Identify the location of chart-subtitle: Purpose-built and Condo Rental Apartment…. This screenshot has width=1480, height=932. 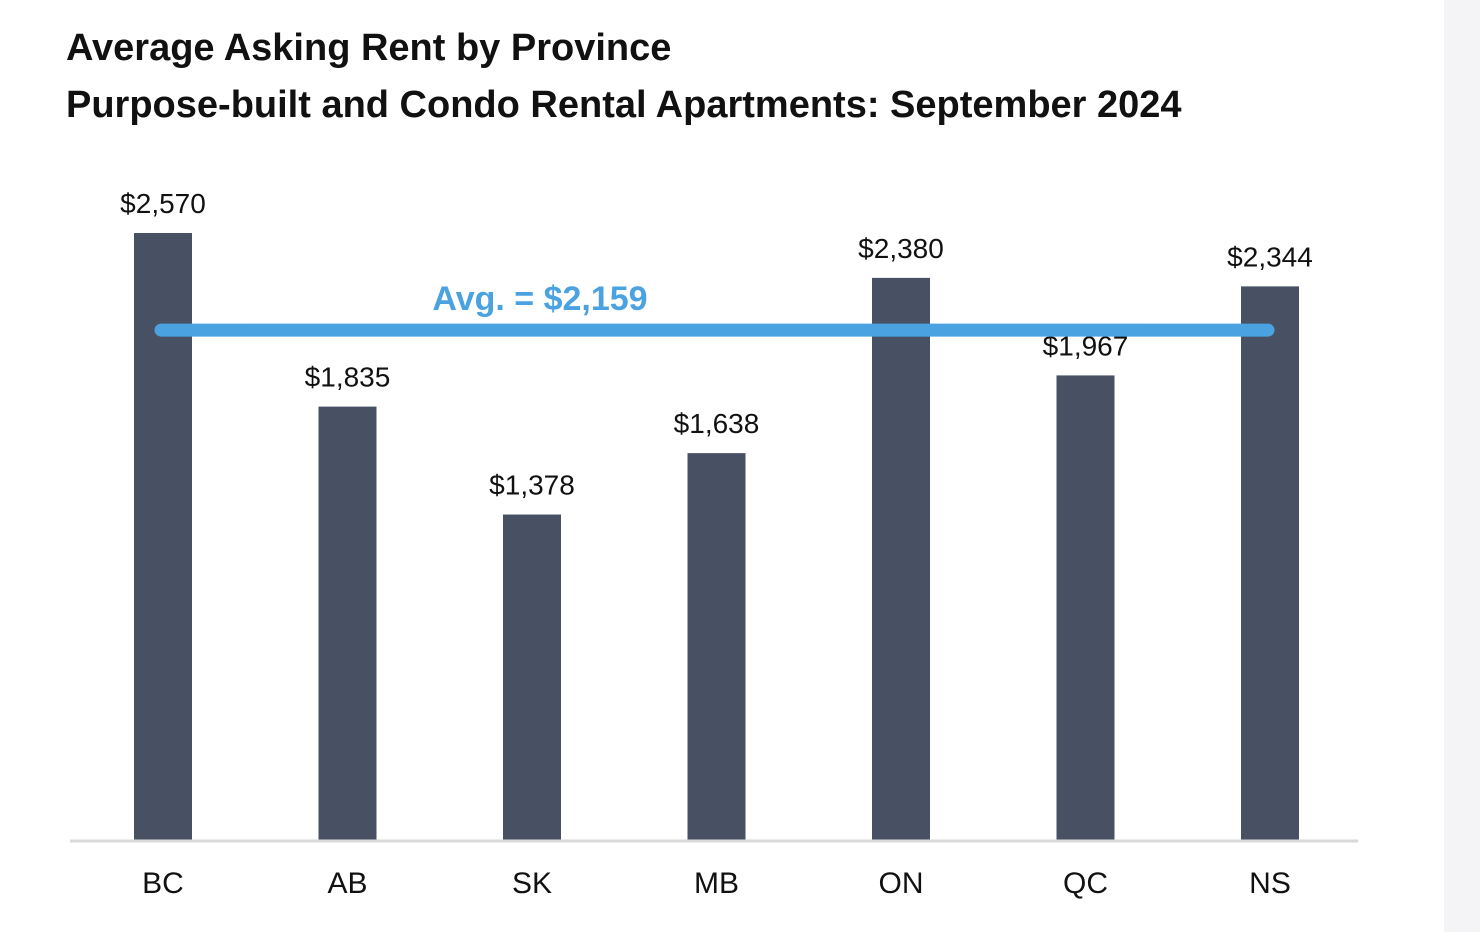
(624, 105).